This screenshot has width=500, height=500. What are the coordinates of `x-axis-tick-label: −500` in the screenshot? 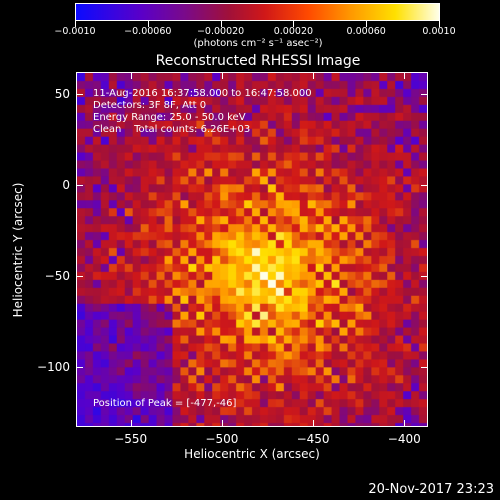 It's located at (222, 439).